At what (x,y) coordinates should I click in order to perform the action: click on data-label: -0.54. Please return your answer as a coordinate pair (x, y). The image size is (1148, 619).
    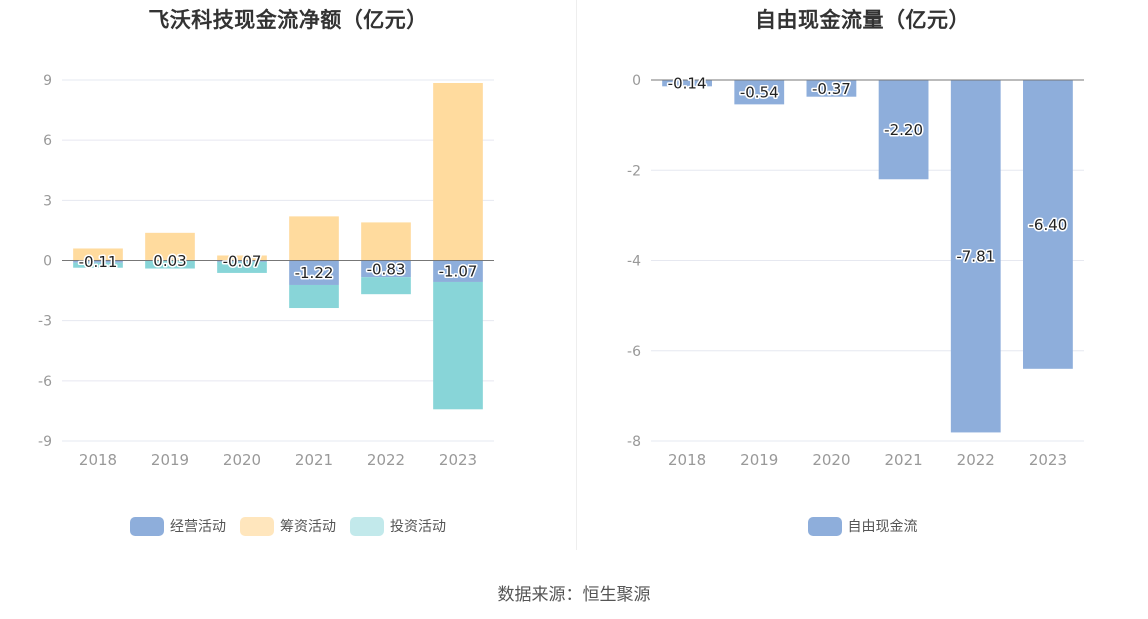
    Looking at the image, I should click on (759, 93).